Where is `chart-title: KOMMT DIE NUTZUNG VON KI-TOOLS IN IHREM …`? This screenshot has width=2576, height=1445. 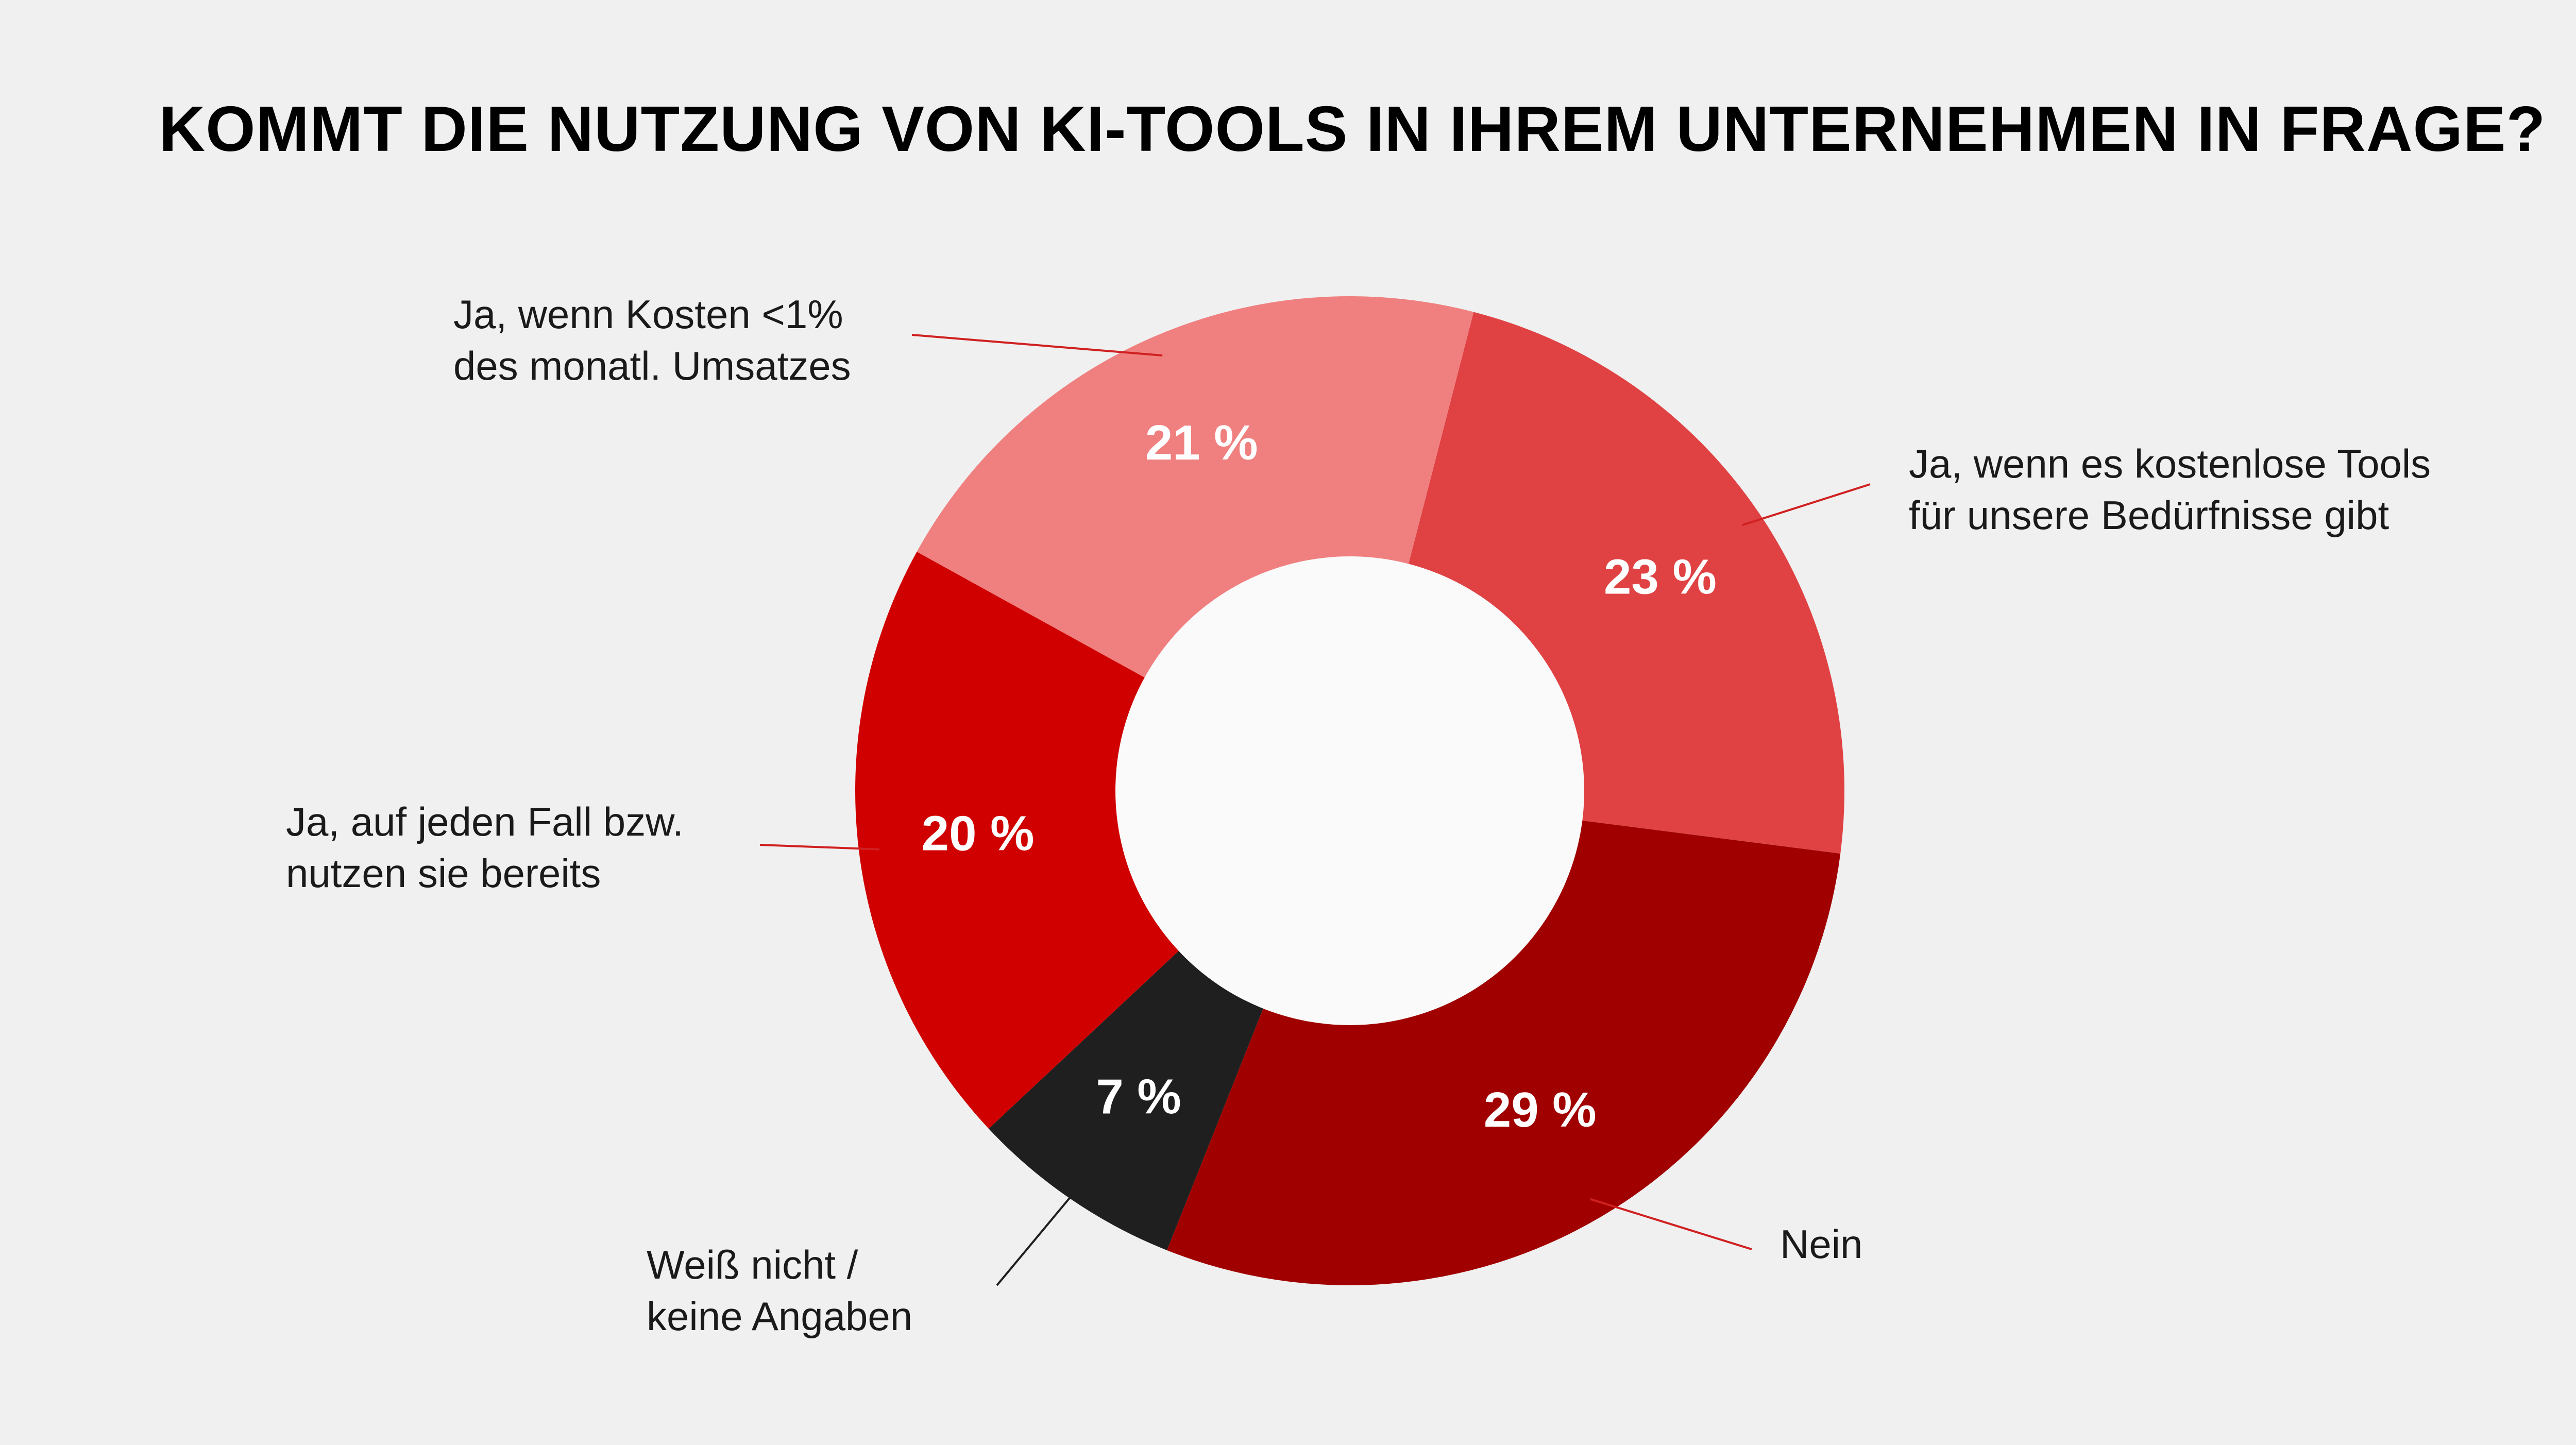
chart-title: KOMMT DIE NUTZUNG VON KI-TOOLS IN IHREM … is located at coordinates (1352, 129).